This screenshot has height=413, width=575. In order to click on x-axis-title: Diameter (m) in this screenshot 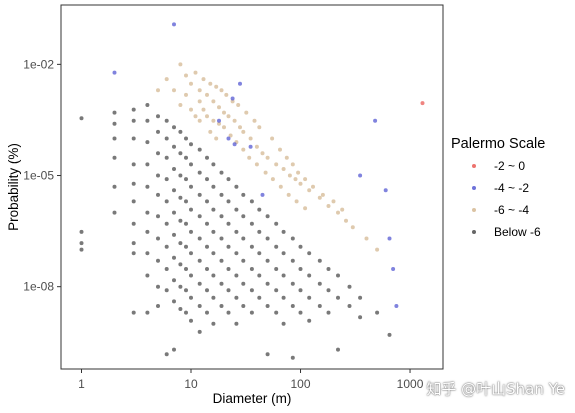, I will do `click(252, 398)`.